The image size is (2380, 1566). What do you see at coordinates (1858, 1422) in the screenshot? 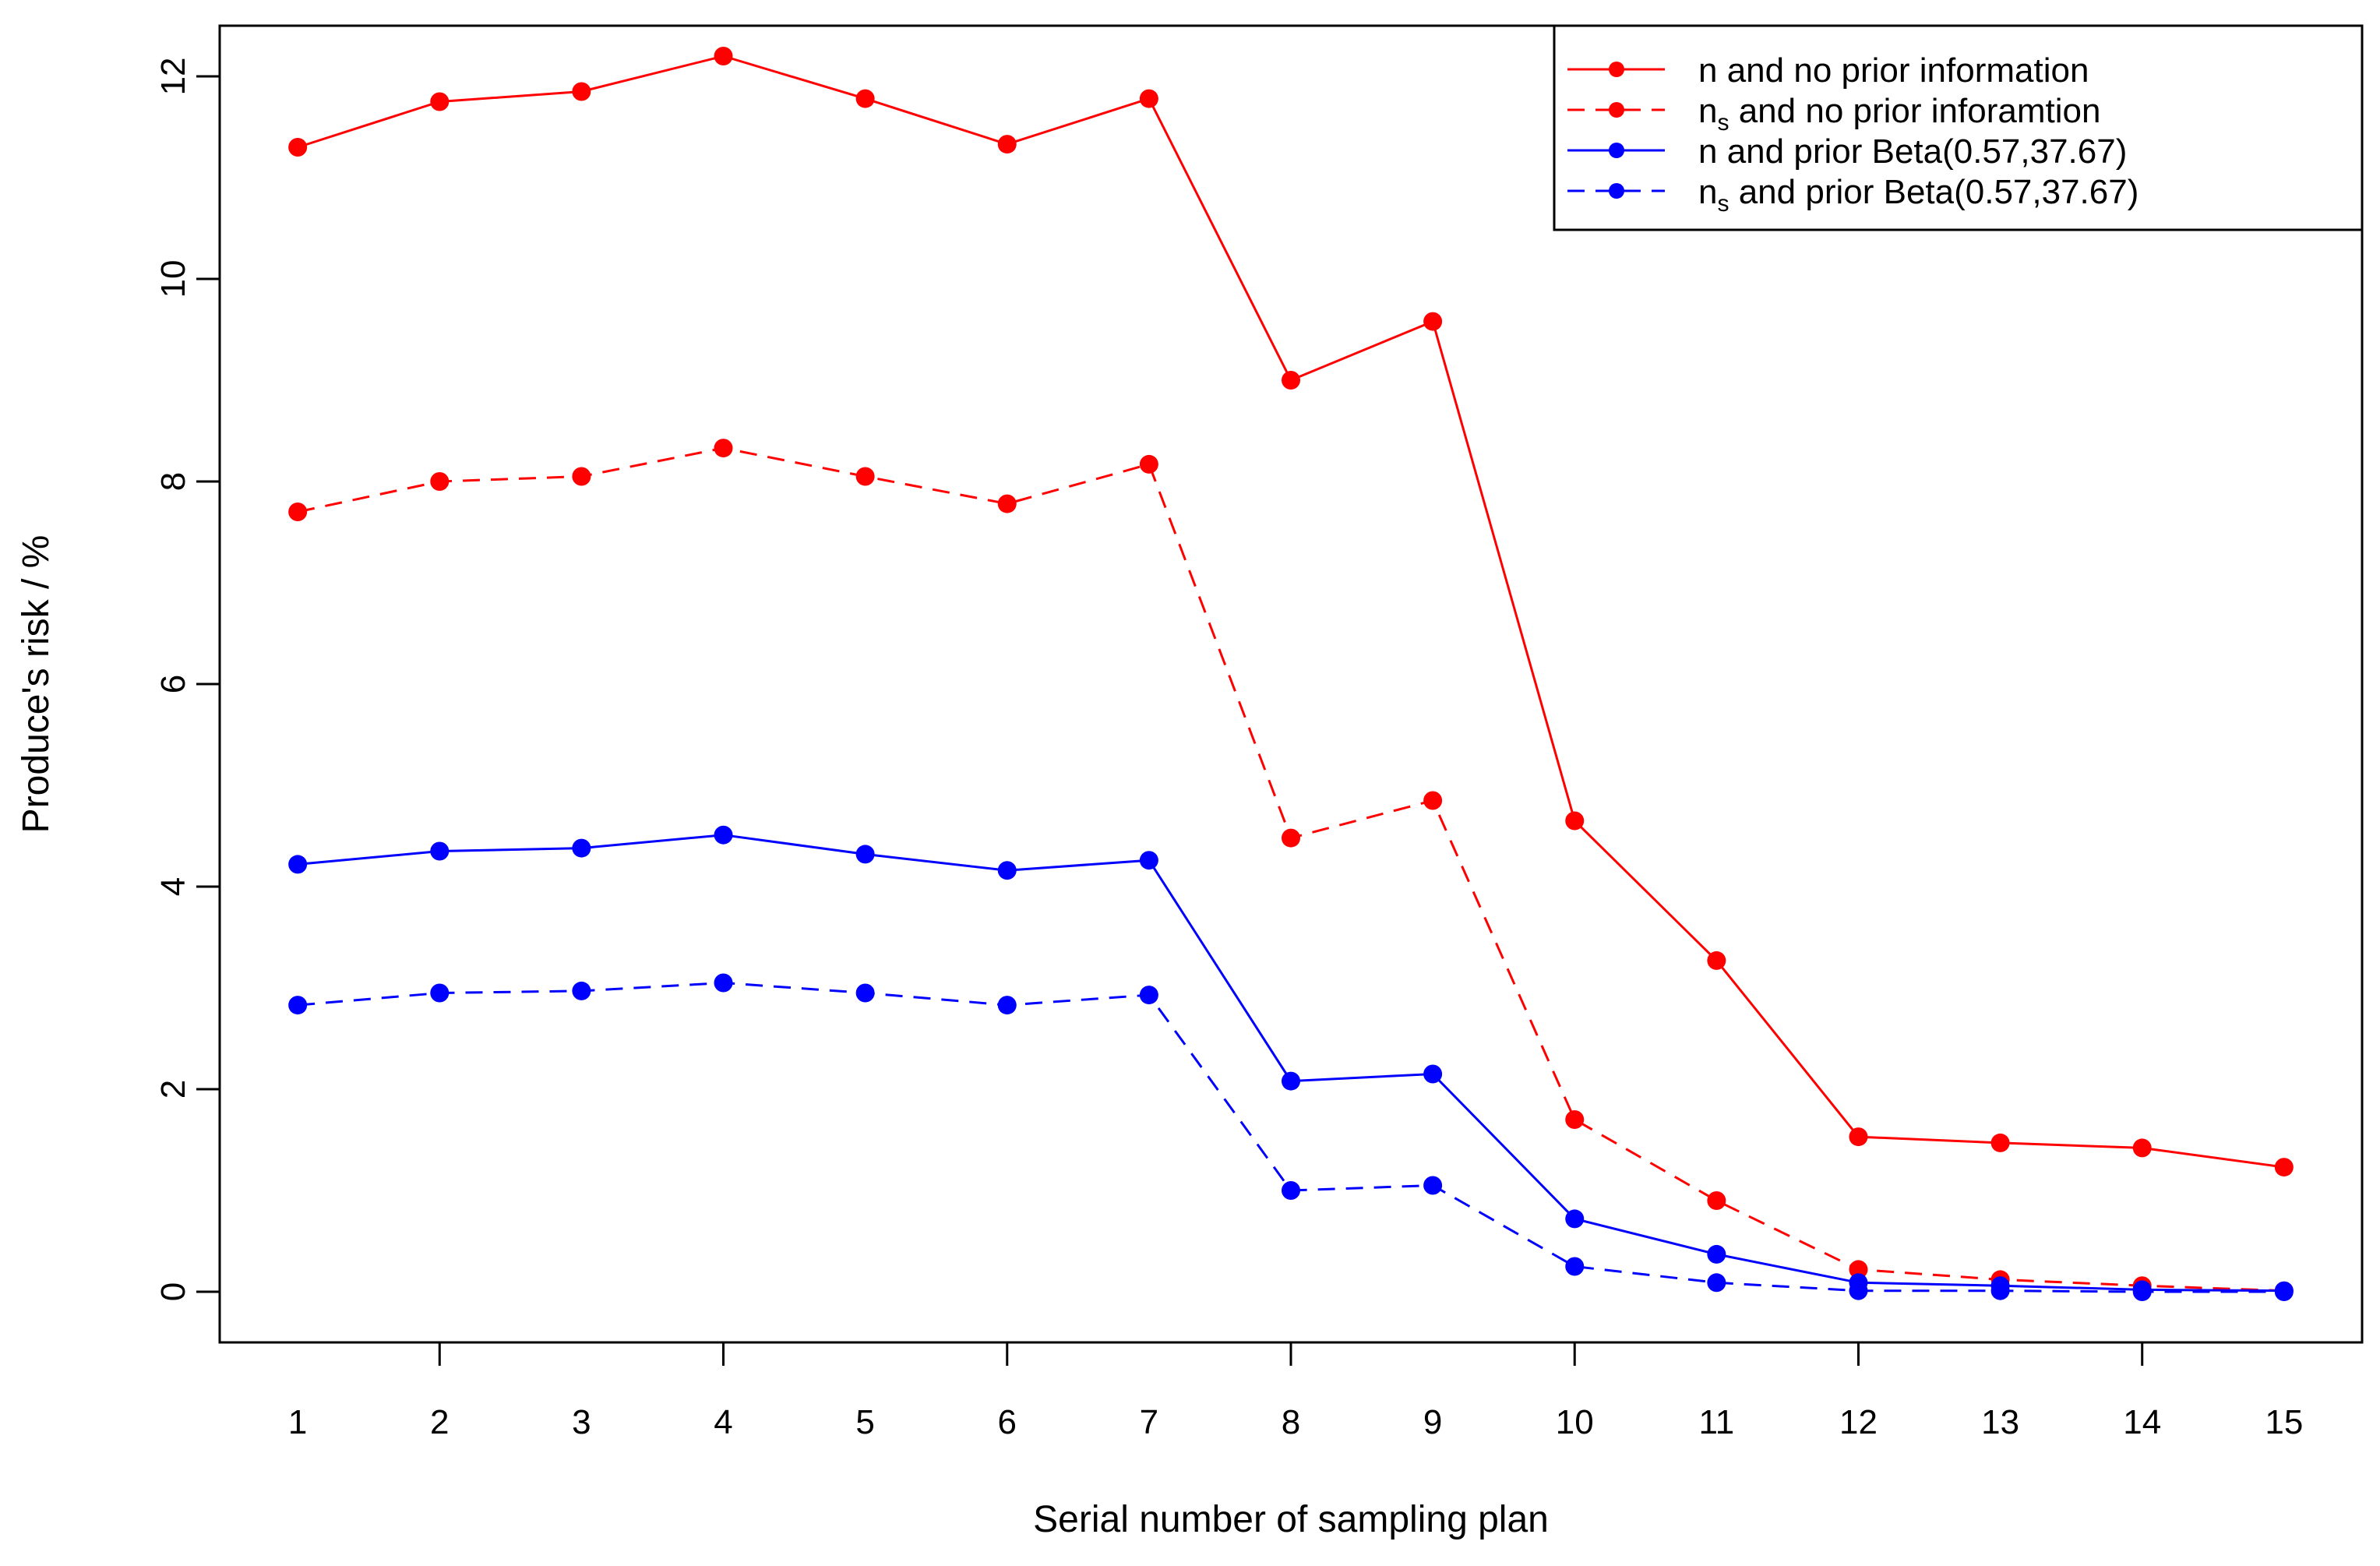
I see `x-tick-label: 12` at bounding box center [1858, 1422].